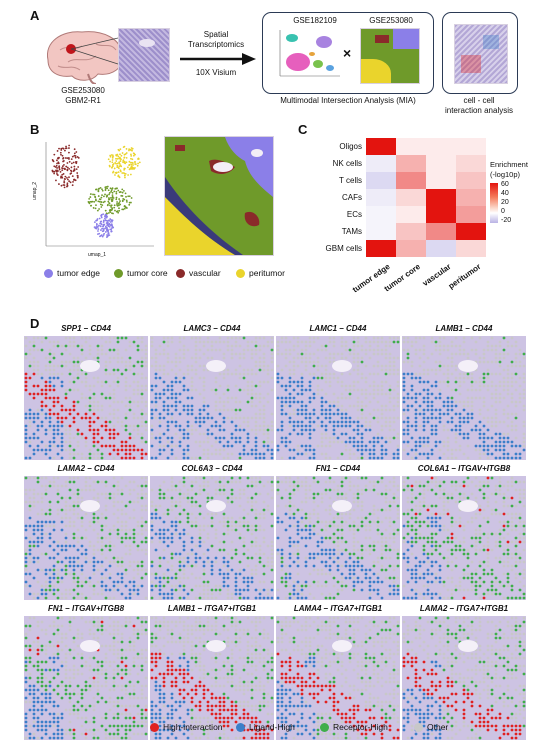 The width and height of the screenshot is (550, 740). What do you see at coordinates (441, 214) in the screenshot?
I see `heatmap-cell` at bounding box center [441, 214].